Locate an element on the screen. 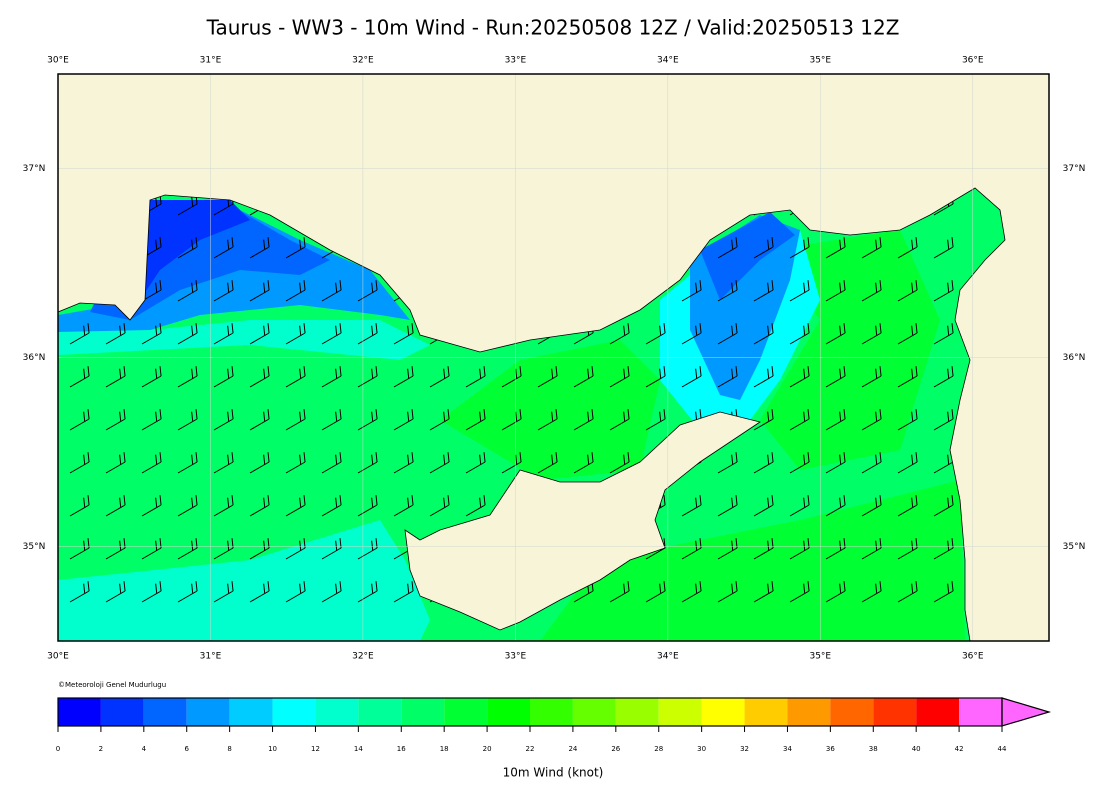 This screenshot has width=1107, height=800. lat-label: 35°N is located at coordinates (1074, 547).